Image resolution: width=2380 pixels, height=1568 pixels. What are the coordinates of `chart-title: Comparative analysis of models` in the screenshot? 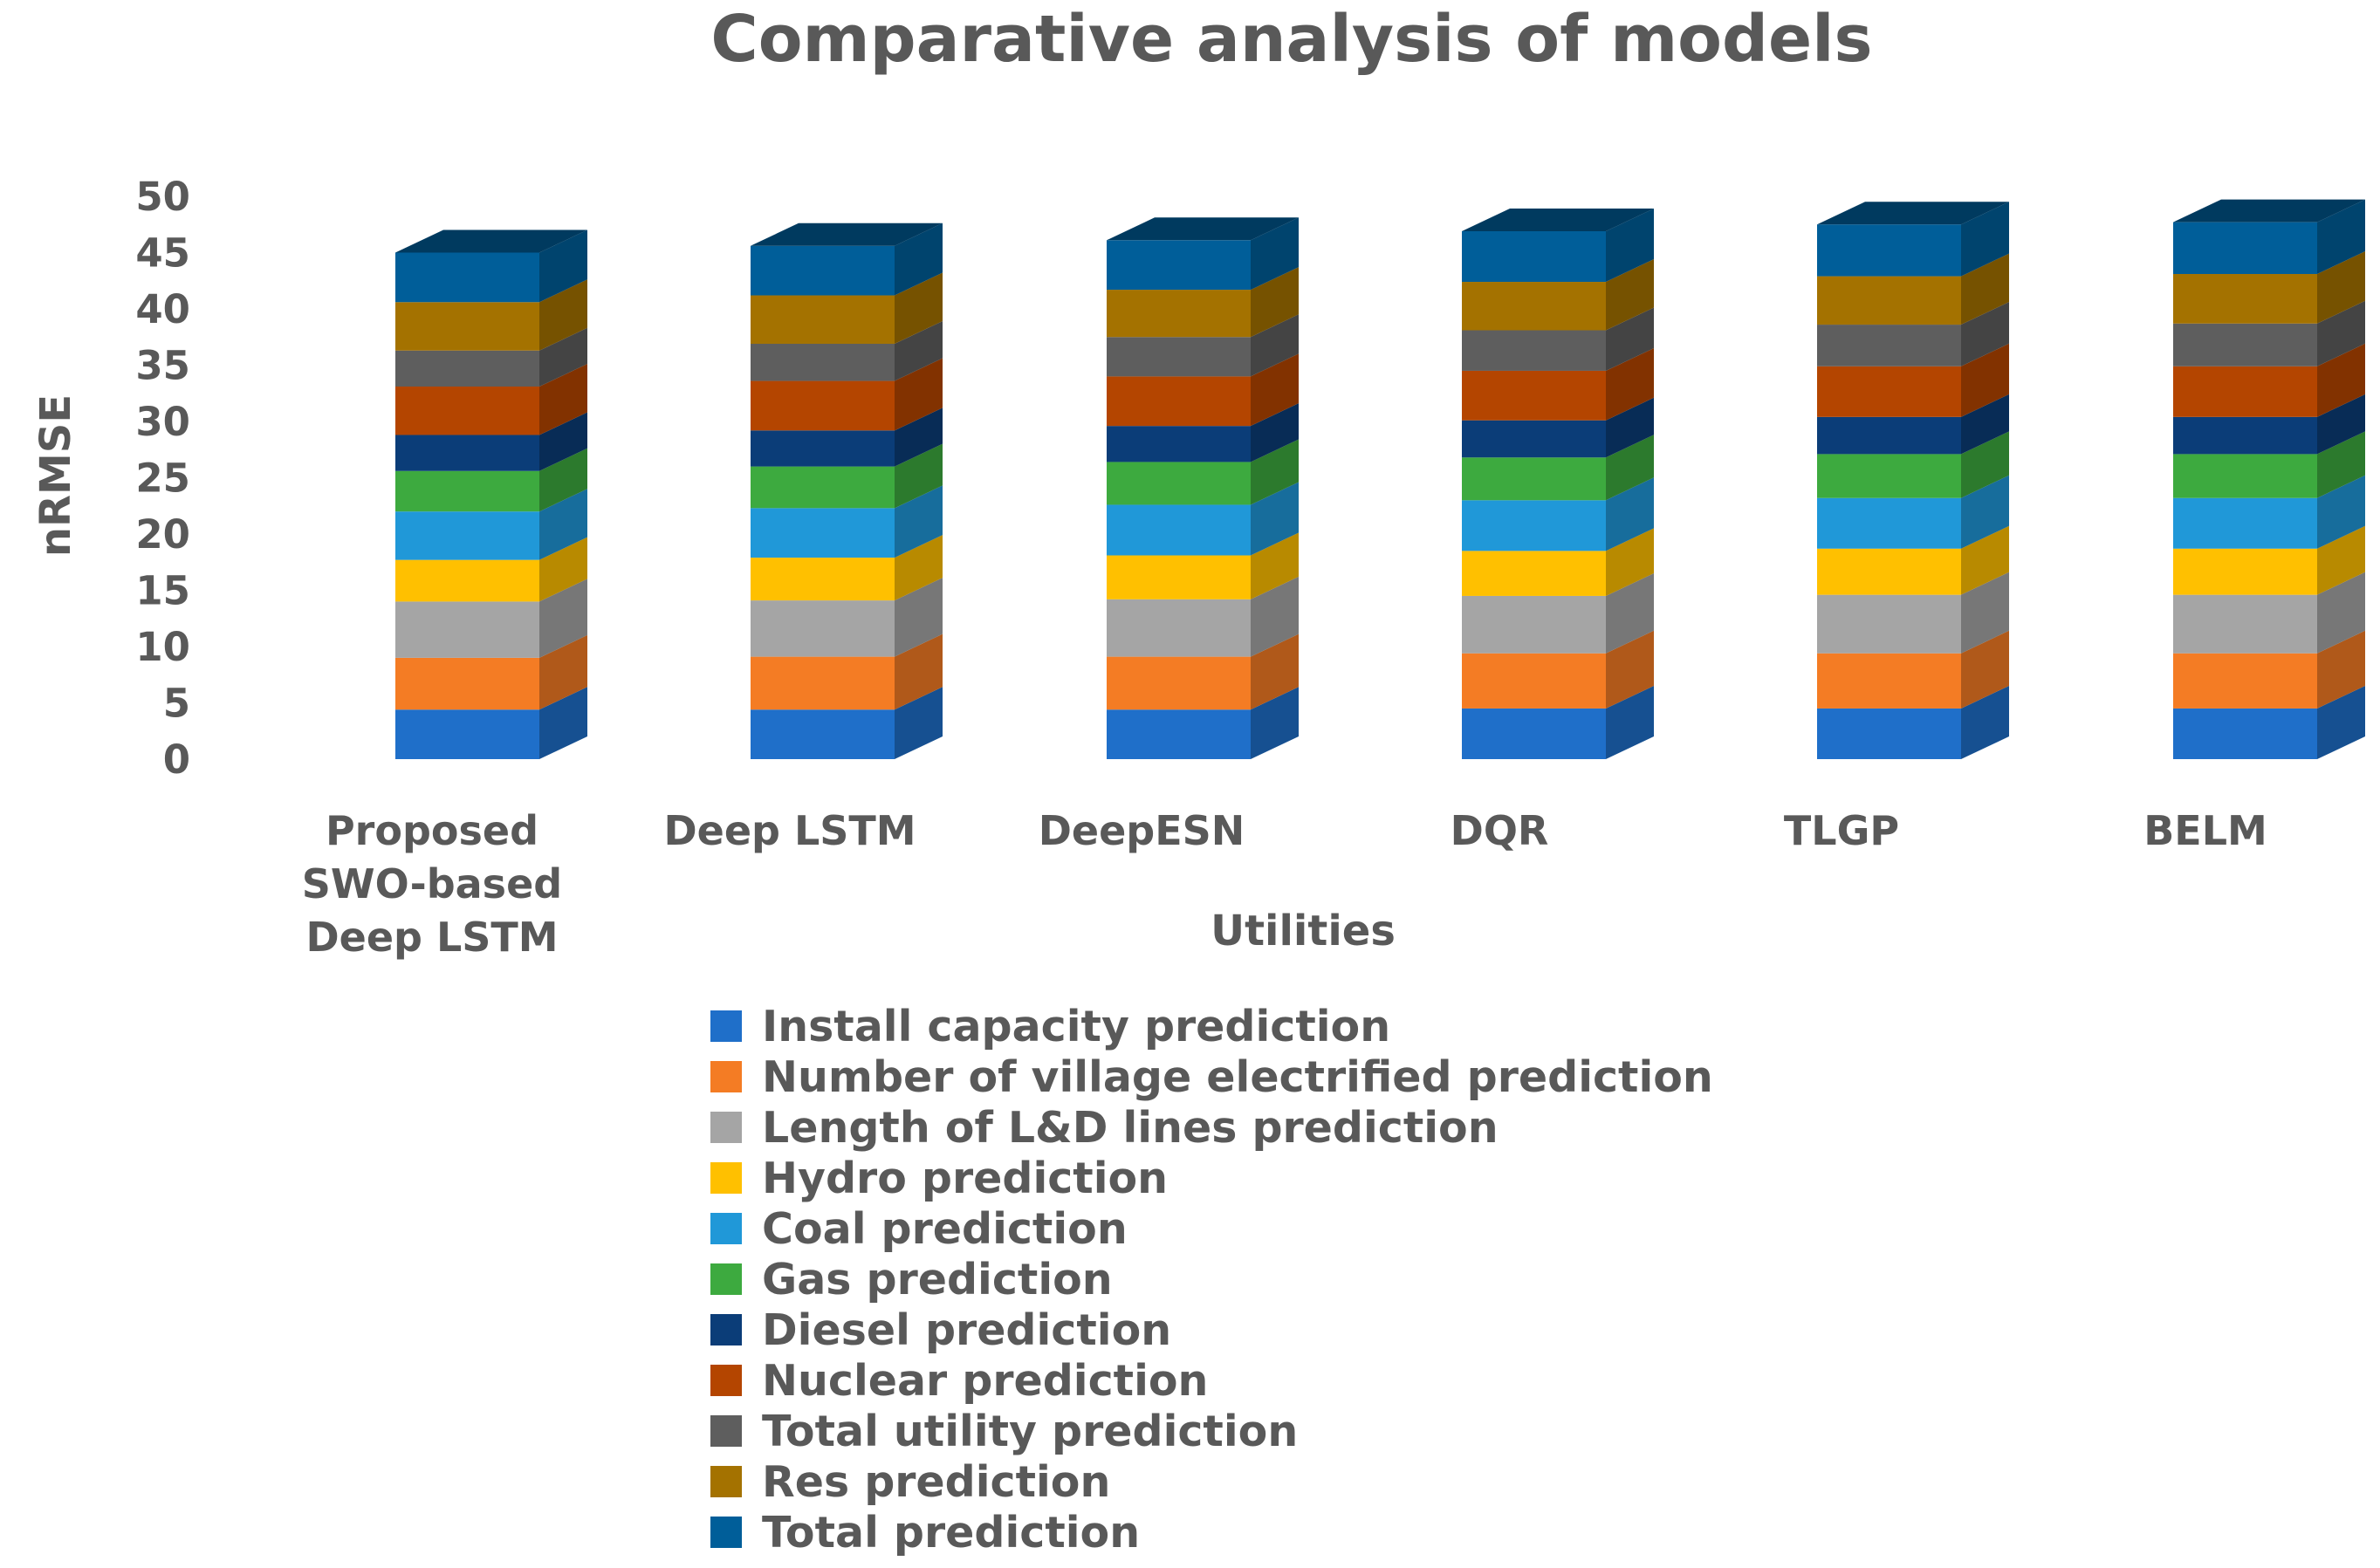 It's located at (1291, 40).